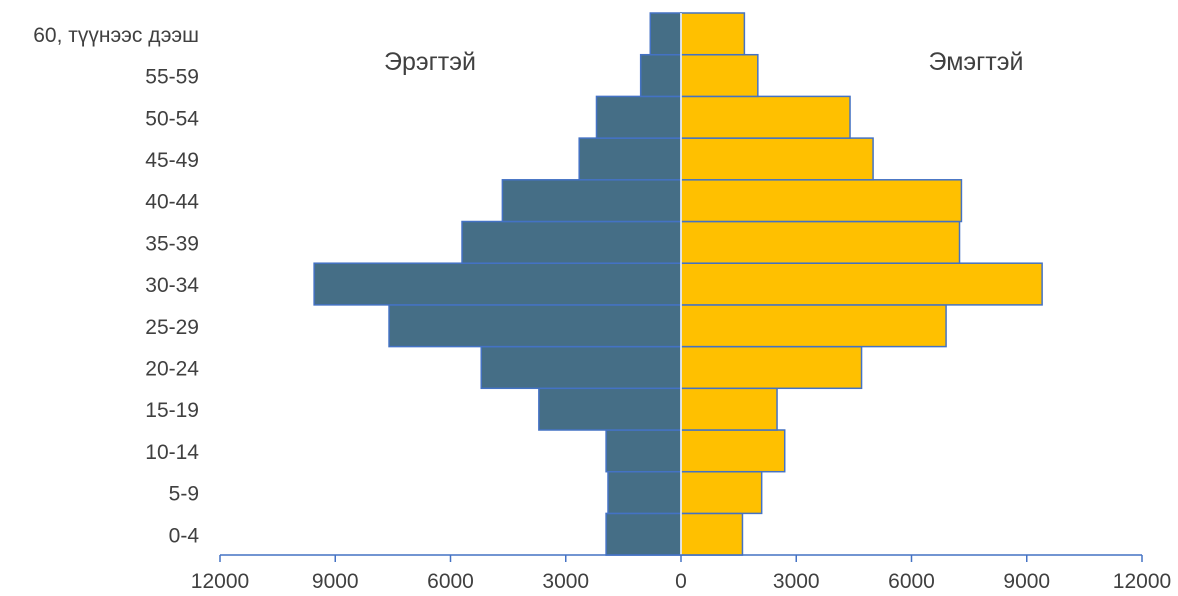 Image resolution: width=1178 pixels, height=596 pixels. What do you see at coordinates (116, 35) in the screenshot?
I see `y-tick-label: 60, түүнээс дээш` at bounding box center [116, 35].